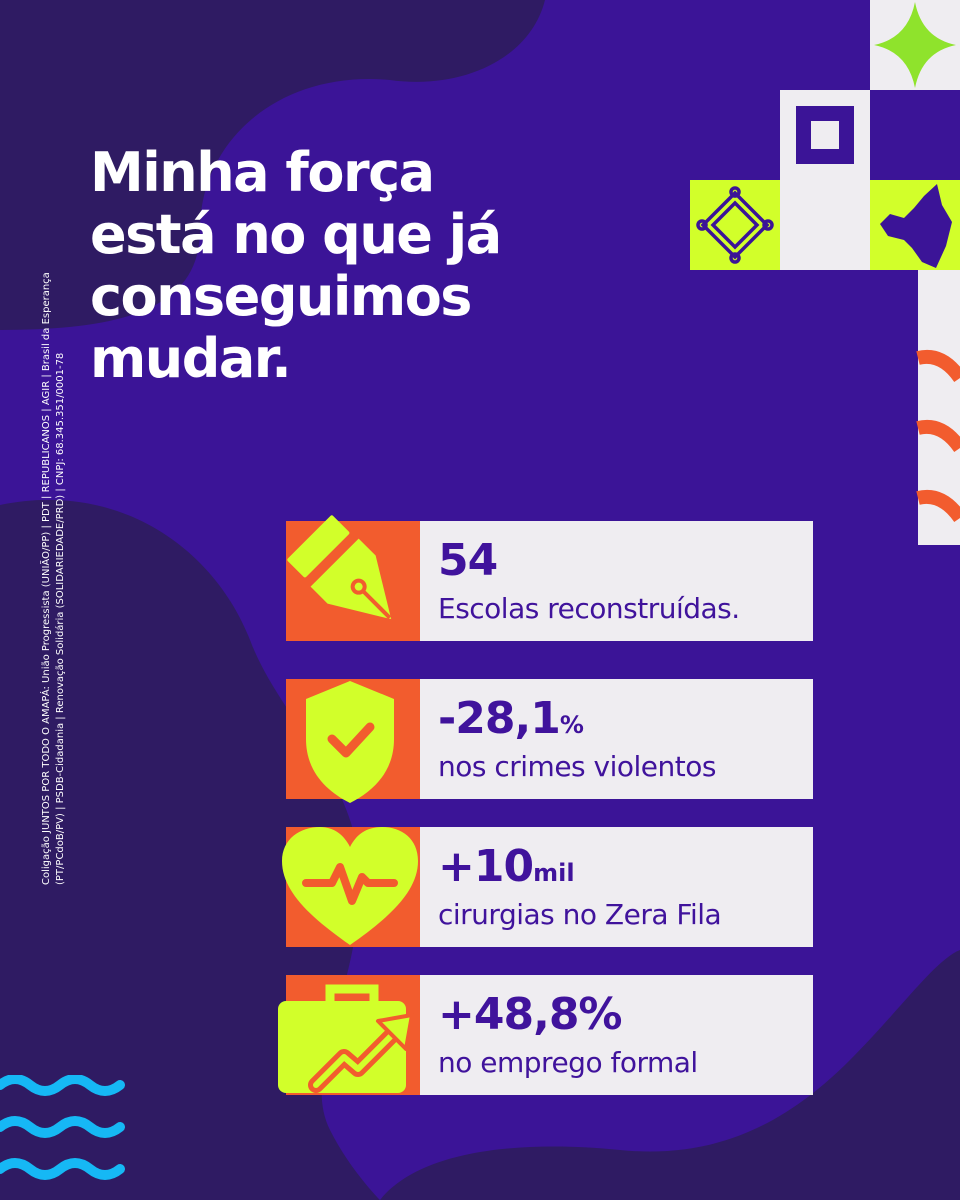  What do you see at coordinates (825, 272) in the screenshot?
I see `decorative-pattern-column` at bounding box center [825, 272].